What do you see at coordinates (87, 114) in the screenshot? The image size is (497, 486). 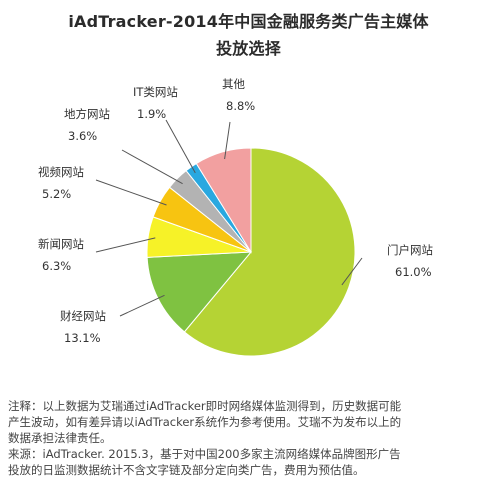 I see `slice-label: 地方网站` at bounding box center [87, 114].